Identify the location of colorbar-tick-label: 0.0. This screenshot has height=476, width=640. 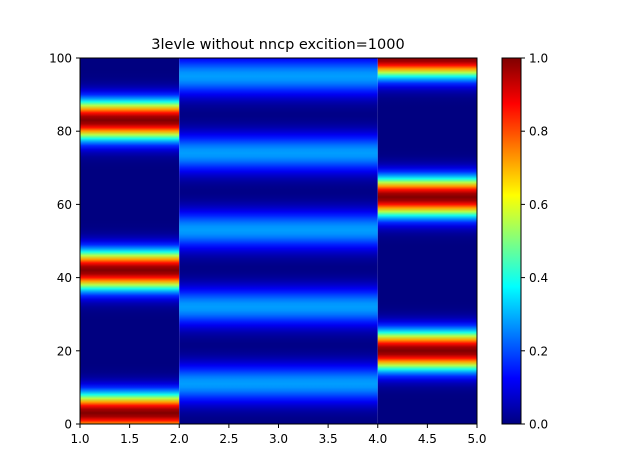
(538, 425).